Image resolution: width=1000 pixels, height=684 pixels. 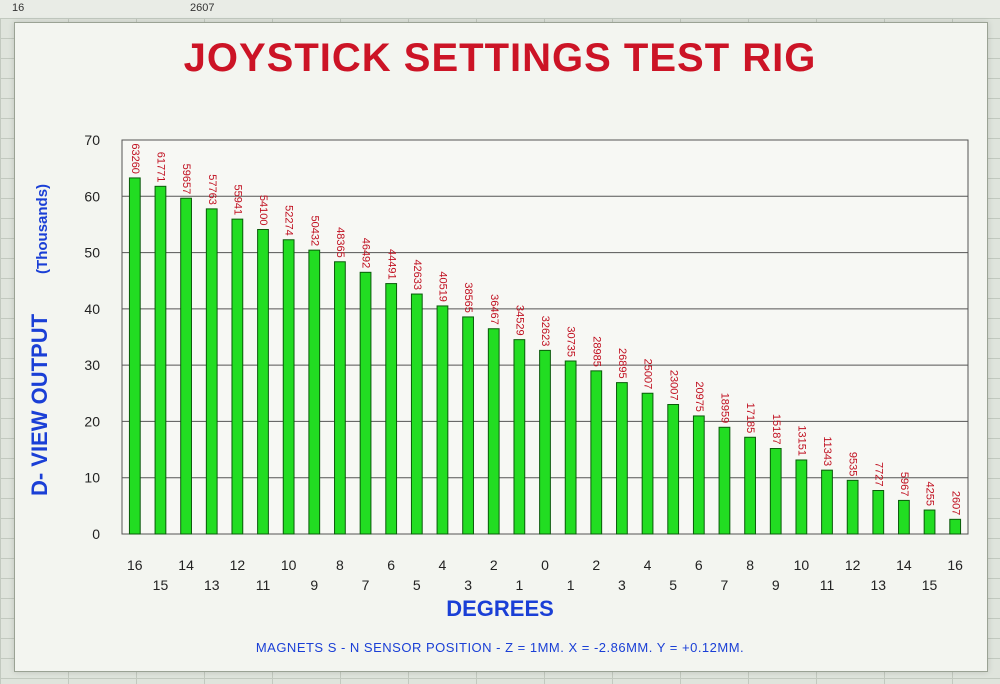 I want to click on y-tick-label: 0, so click(x=96, y=534).